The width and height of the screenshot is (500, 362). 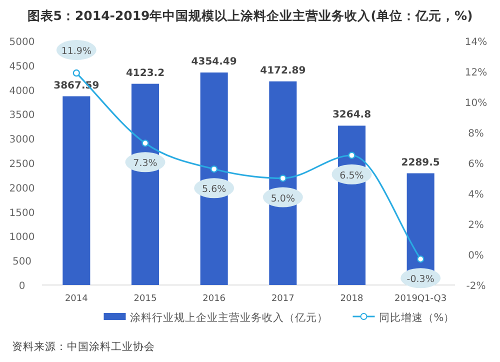 What do you see at coordinates (214, 299) in the screenshot?
I see `x-tick-label: 2016` at bounding box center [214, 299].